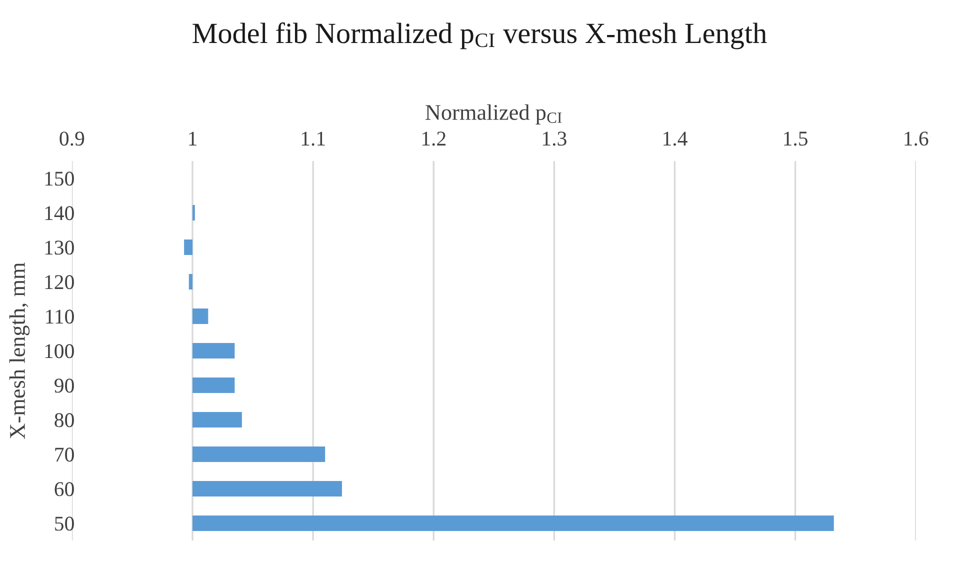 The image size is (959, 575). What do you see at coordinates (64, 489) in the screenshot?
I see `y-tick-label: 60` at bounding box center [64, 489].